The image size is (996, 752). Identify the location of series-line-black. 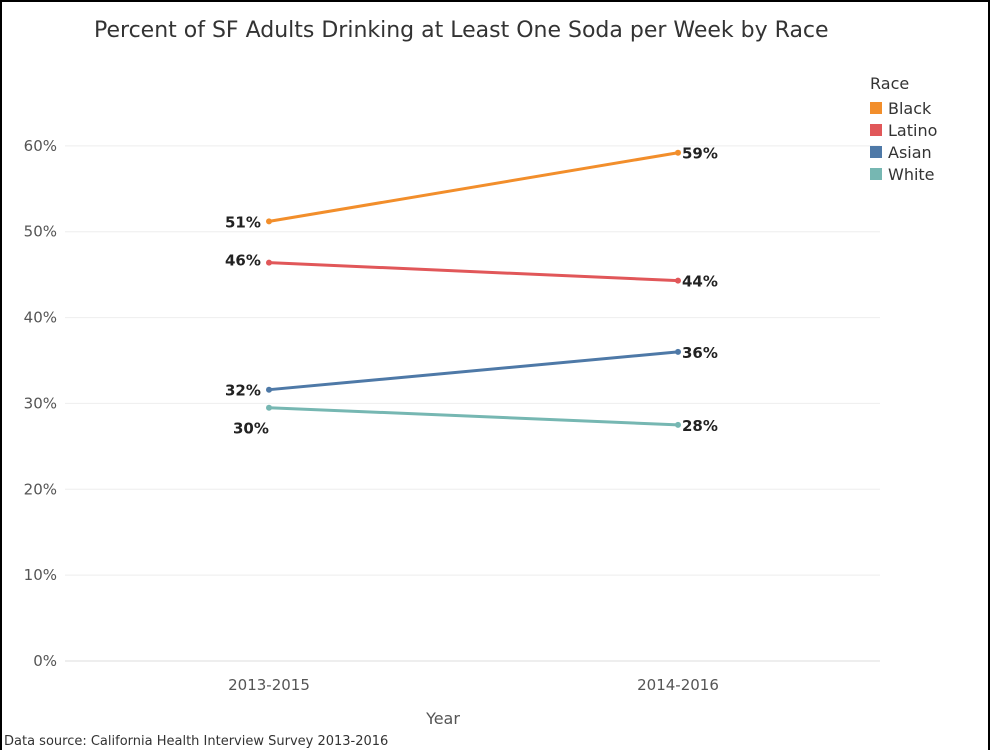
(473, 187).